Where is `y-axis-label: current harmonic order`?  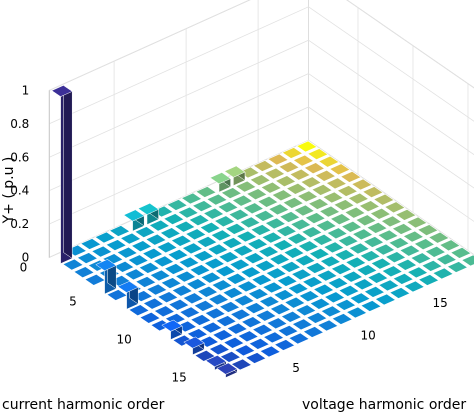 y-axis-label: current harmonic order is located at coordinates (83, 405).